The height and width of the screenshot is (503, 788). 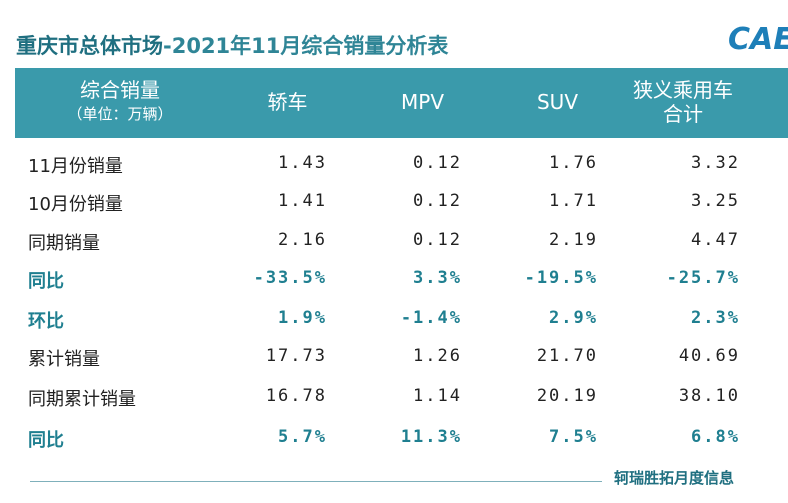 I want to click on column-header: 轿车, so click(x=287, y=102).